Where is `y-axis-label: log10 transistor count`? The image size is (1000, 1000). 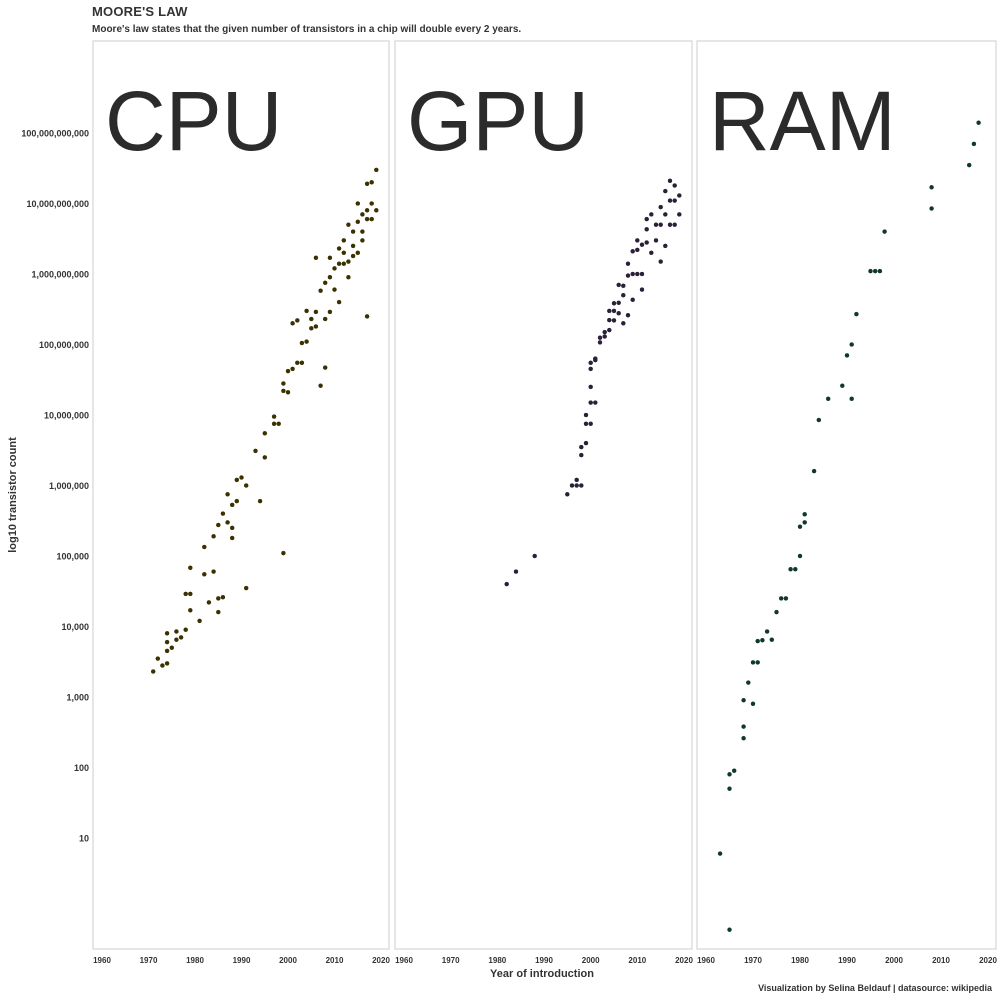
y-axis-label: log10 transistor count is located at coordinates (13, 495).